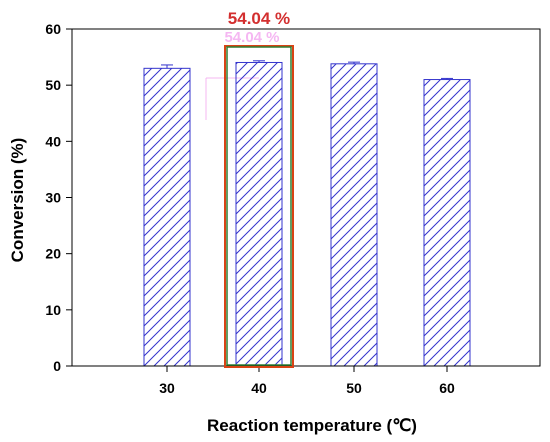 The width and height of the screenshot is (550, 442). Describe the element at coordinates (53, 310) in the screenshot. I see `y-tick-label: 10` at that location.